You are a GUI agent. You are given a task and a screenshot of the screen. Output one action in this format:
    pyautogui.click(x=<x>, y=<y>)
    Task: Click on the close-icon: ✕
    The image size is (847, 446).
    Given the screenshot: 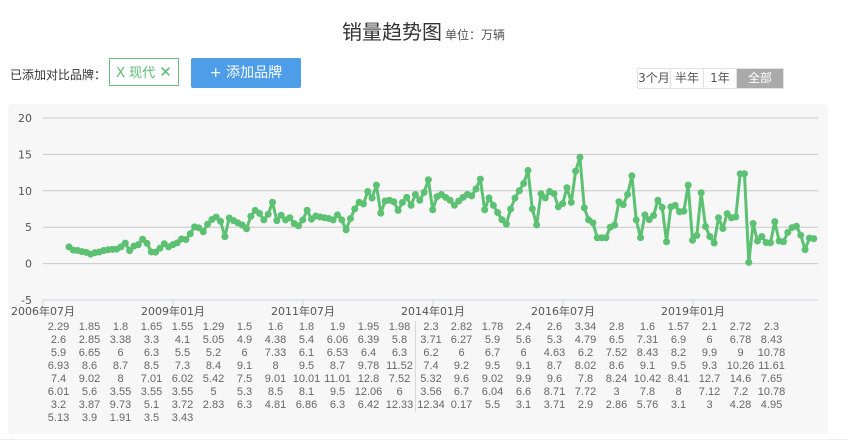 What is the action you would take?
    pyautogui.click(x=165, y=72)
    